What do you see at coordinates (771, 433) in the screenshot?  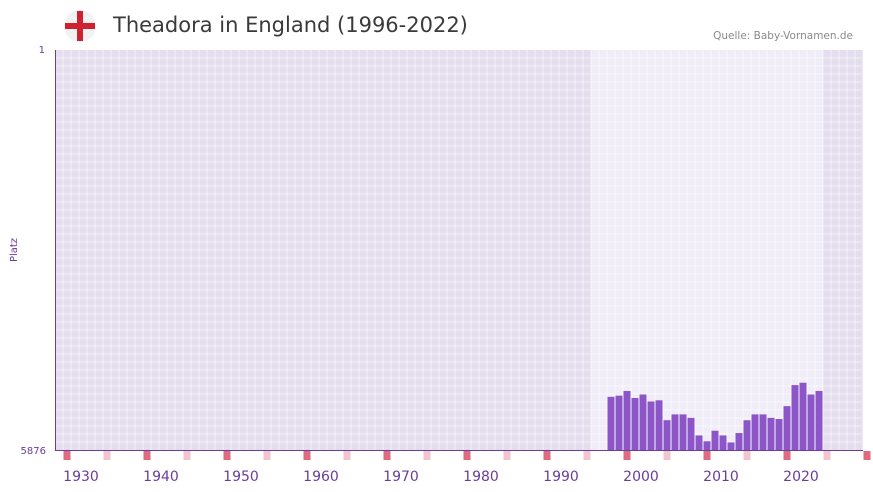 I see `bar-2016` at bounding box center [771, 433].